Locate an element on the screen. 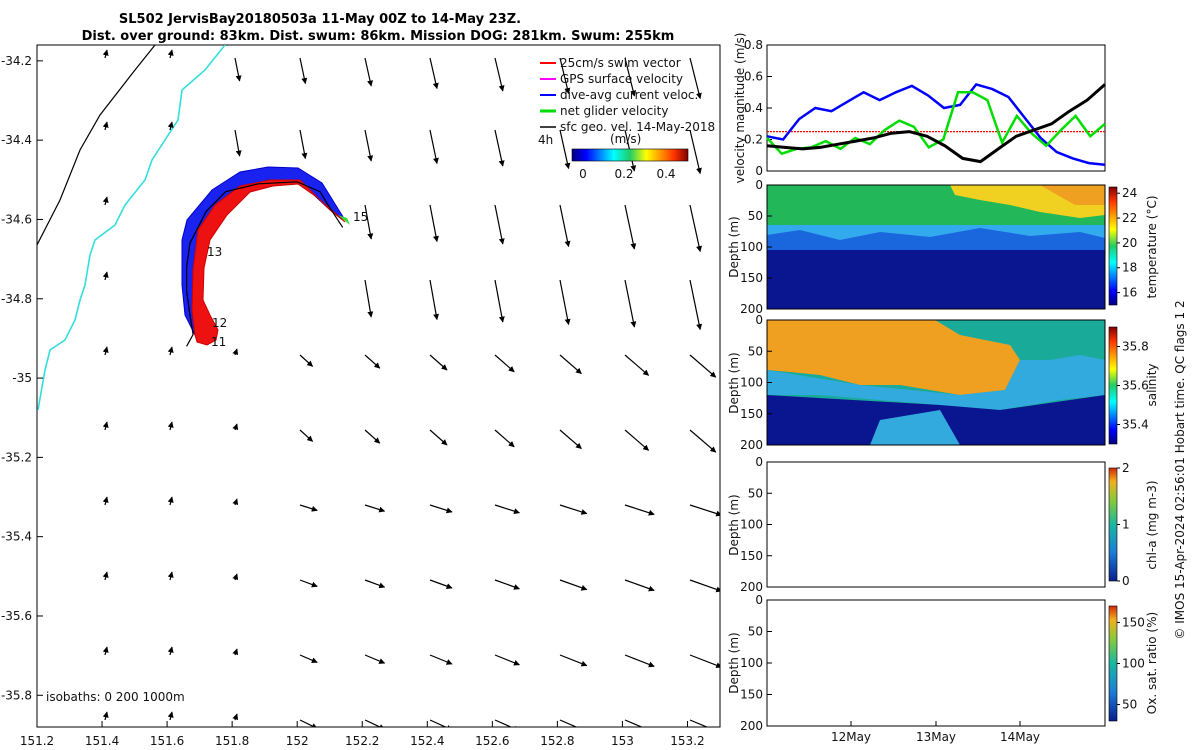  salinity-ytick-0: 0 is located at coordinates (759, 320).